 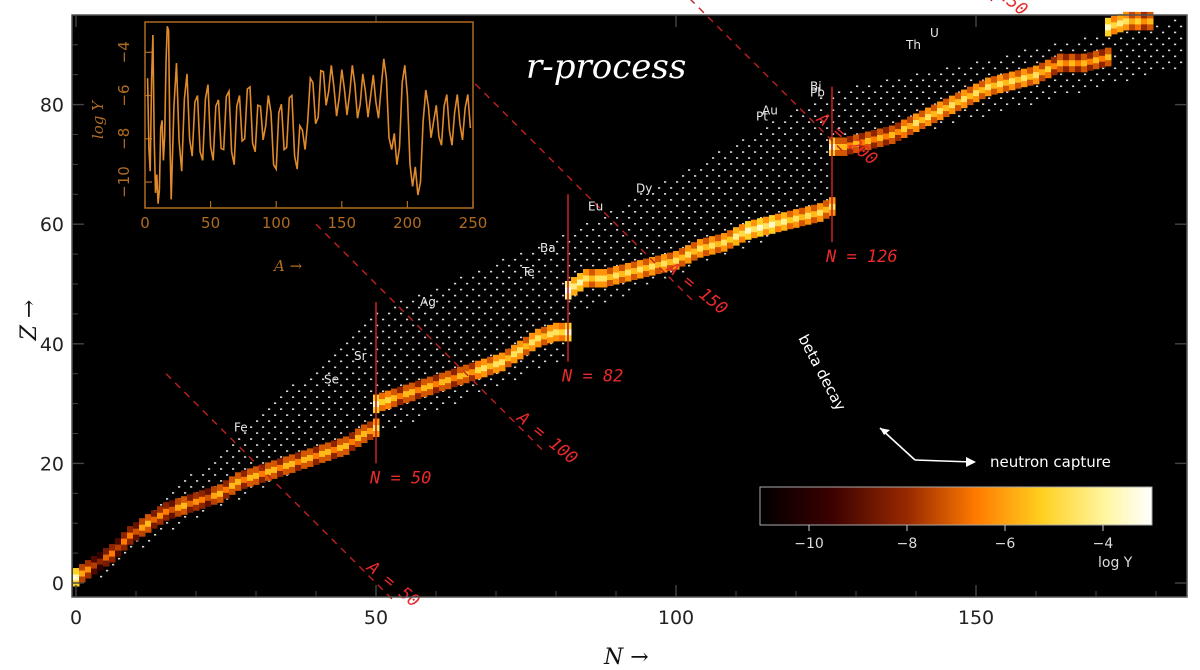 What do you see at coordinates (473, 223) in the screenshot?
I see `inset-x-tick-label: 250` at bounding box center [473, 223].